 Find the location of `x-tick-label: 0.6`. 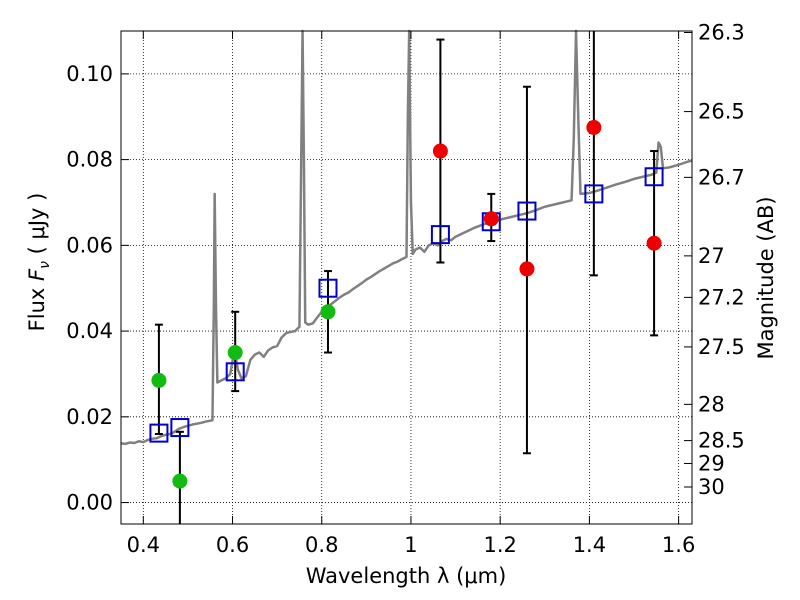

x-tick-label: 0.6 is located at coordinates (232, 545).